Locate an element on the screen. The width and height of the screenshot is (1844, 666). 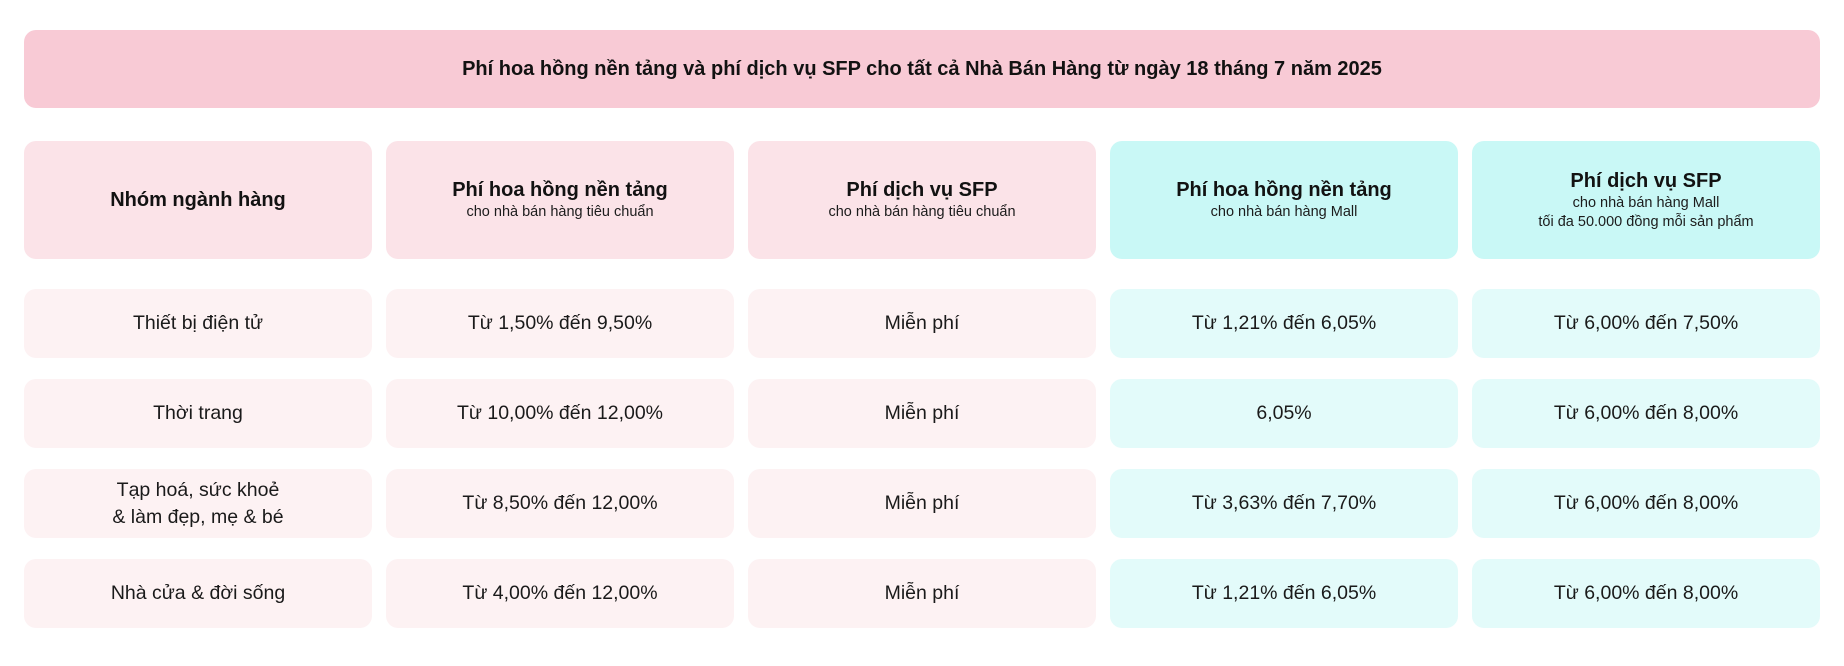
cell-value: Từ 10,00% đến 12,00% is located at coordinates (560, 413).